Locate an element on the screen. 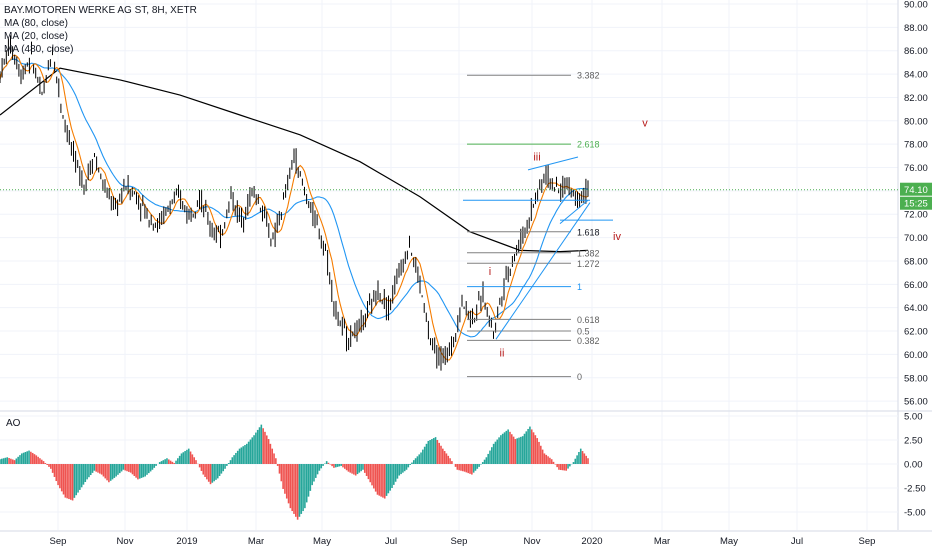  y-tick-label: 68.00 is located at coordinates (916, 261).